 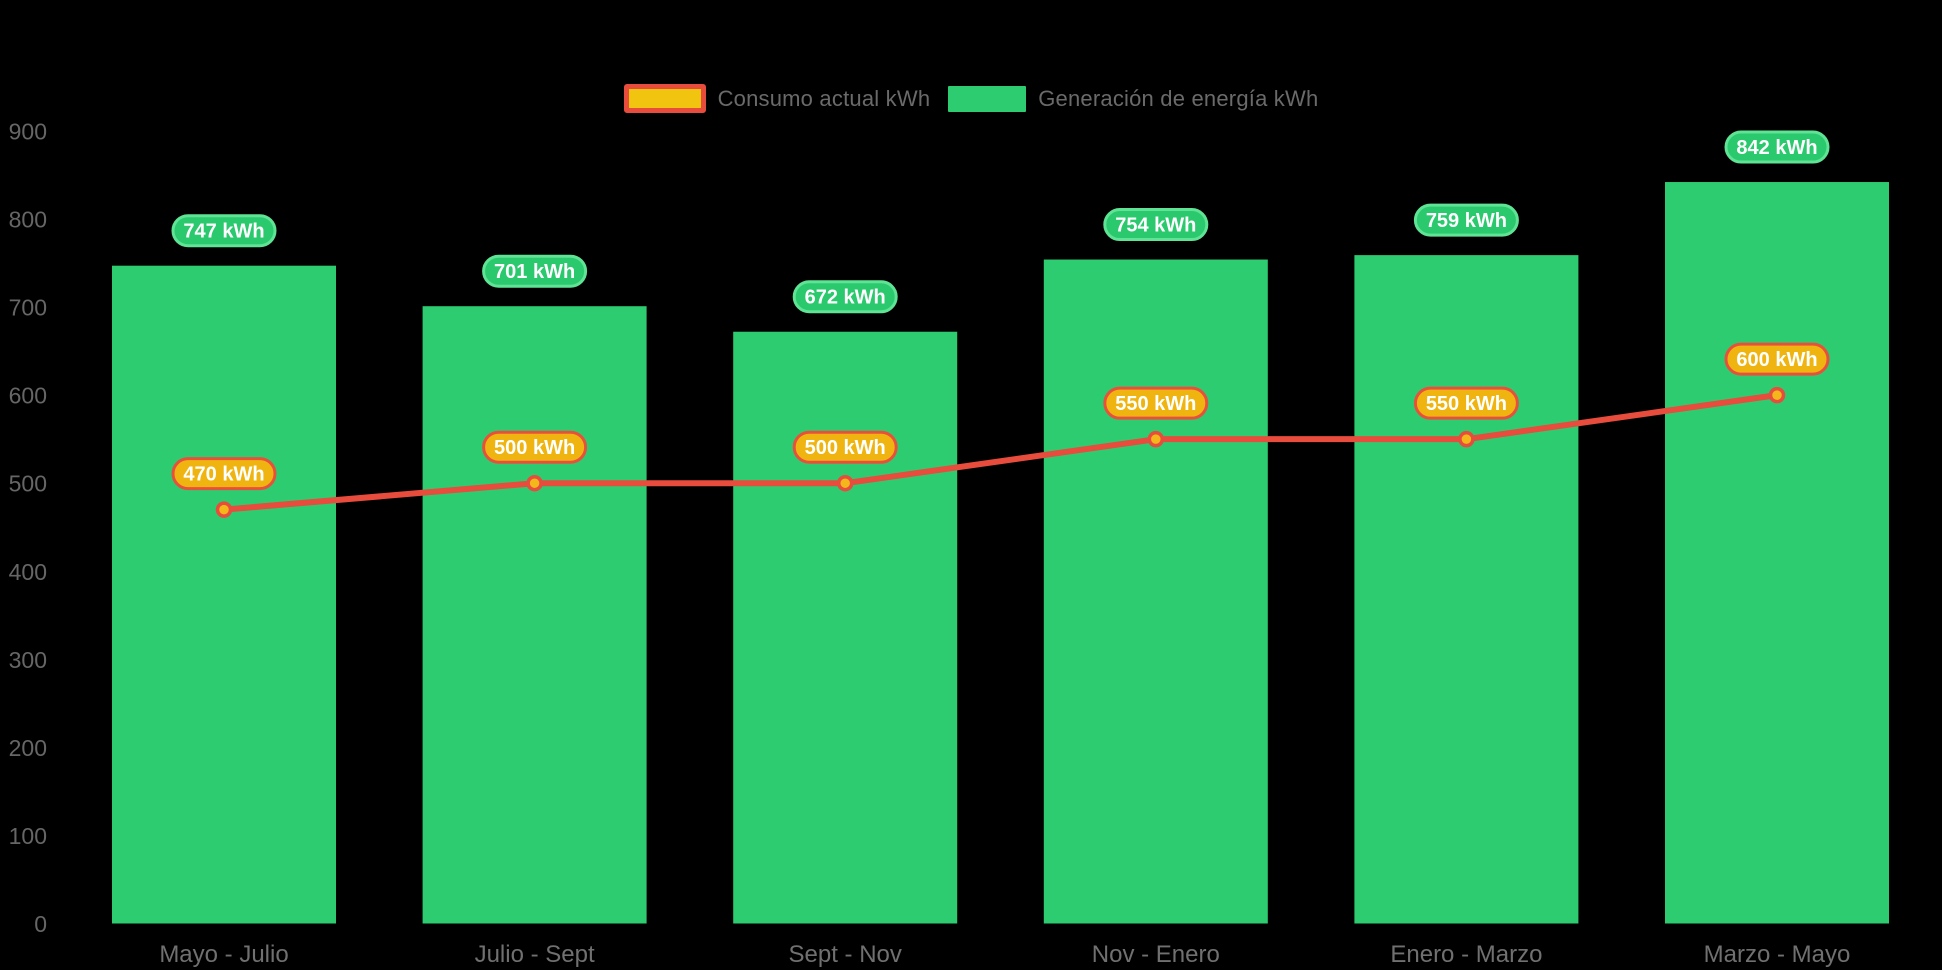 I want to click on legend-swatch-bar-series, so click(x=987, y=98).